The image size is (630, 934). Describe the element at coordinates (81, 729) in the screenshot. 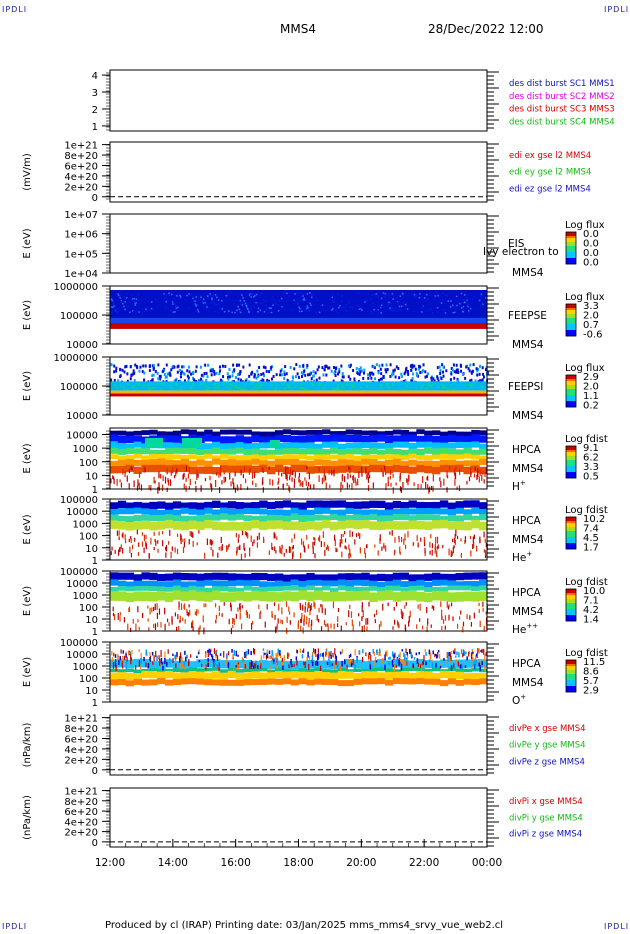

I see `divpe-y-tick-label: 8e+20` at that location.